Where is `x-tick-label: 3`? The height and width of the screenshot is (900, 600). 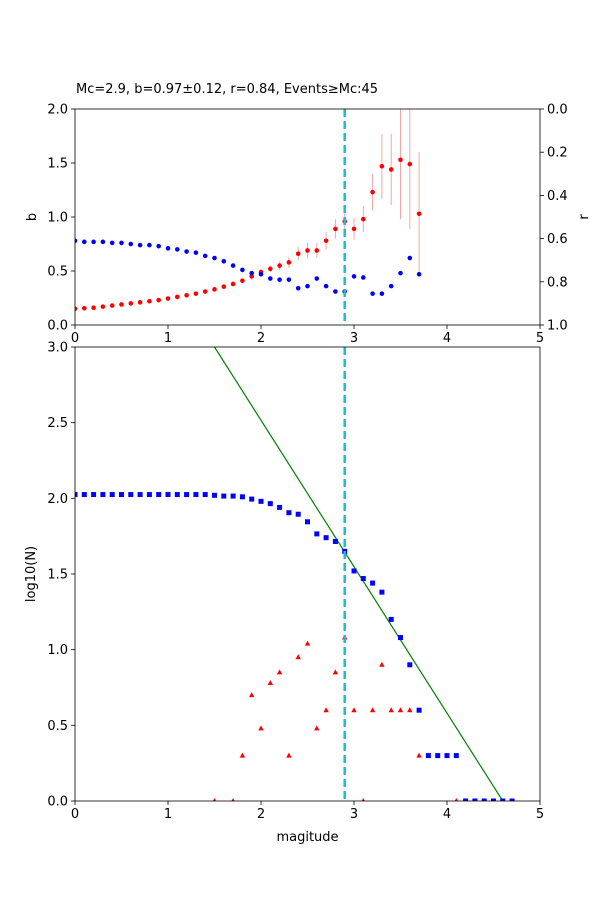 x-tick-label: 3 is located at coordinates (354, 814).